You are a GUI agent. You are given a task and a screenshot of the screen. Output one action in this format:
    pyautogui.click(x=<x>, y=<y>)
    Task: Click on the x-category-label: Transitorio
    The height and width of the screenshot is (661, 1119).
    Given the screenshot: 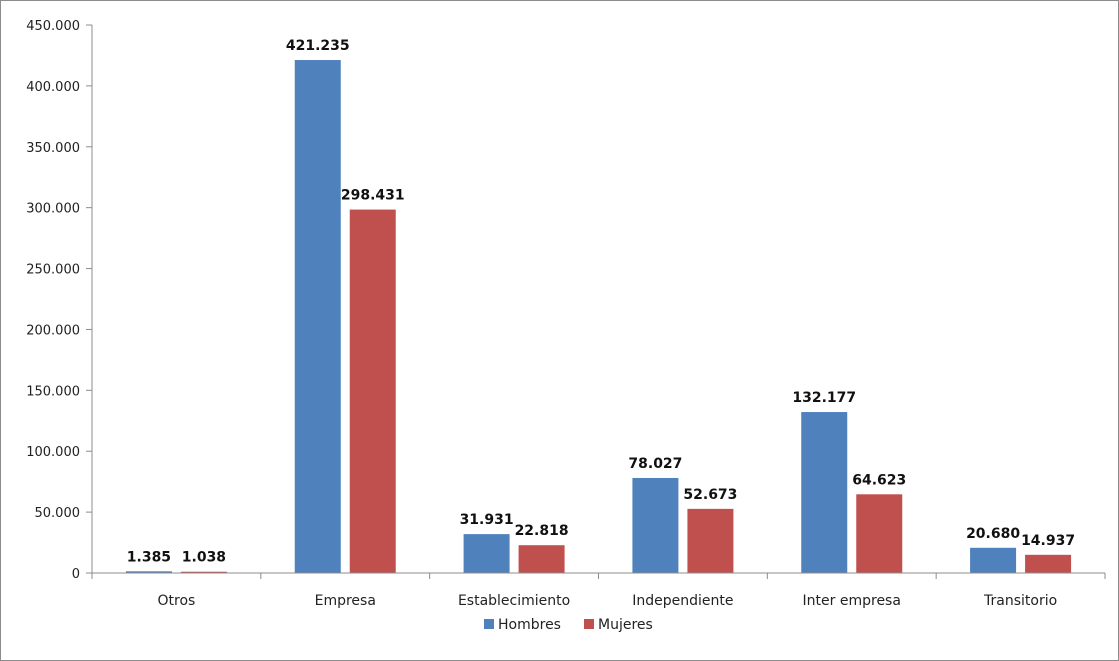 What is the action you would take?
    pyautogui.click(x=1020, y=601)
    